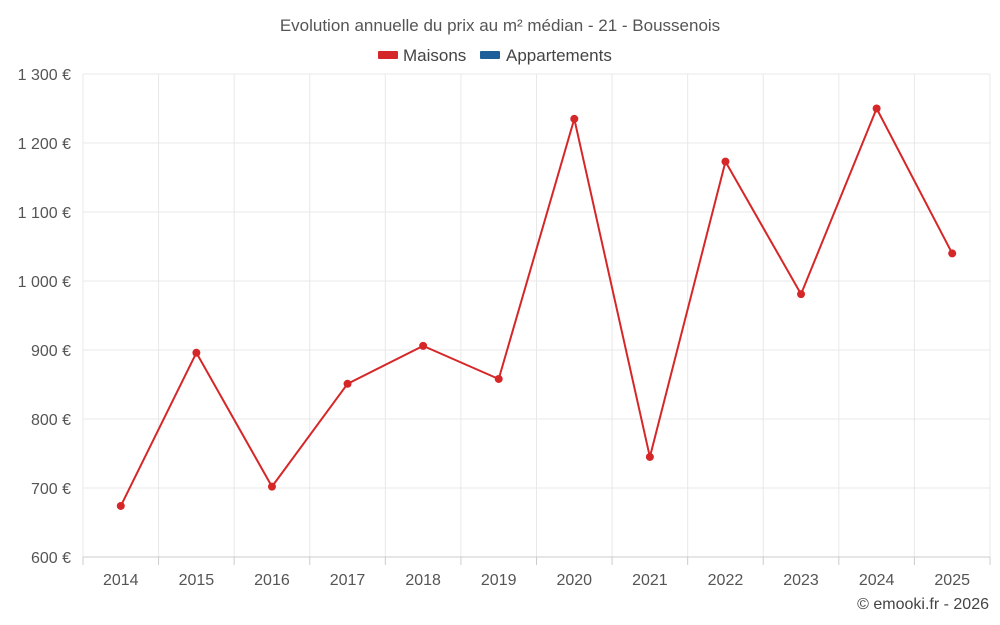  Describe the element at coordinates (121, 580) in the screenshot. I see `x-tick-label: 2014` at that location.